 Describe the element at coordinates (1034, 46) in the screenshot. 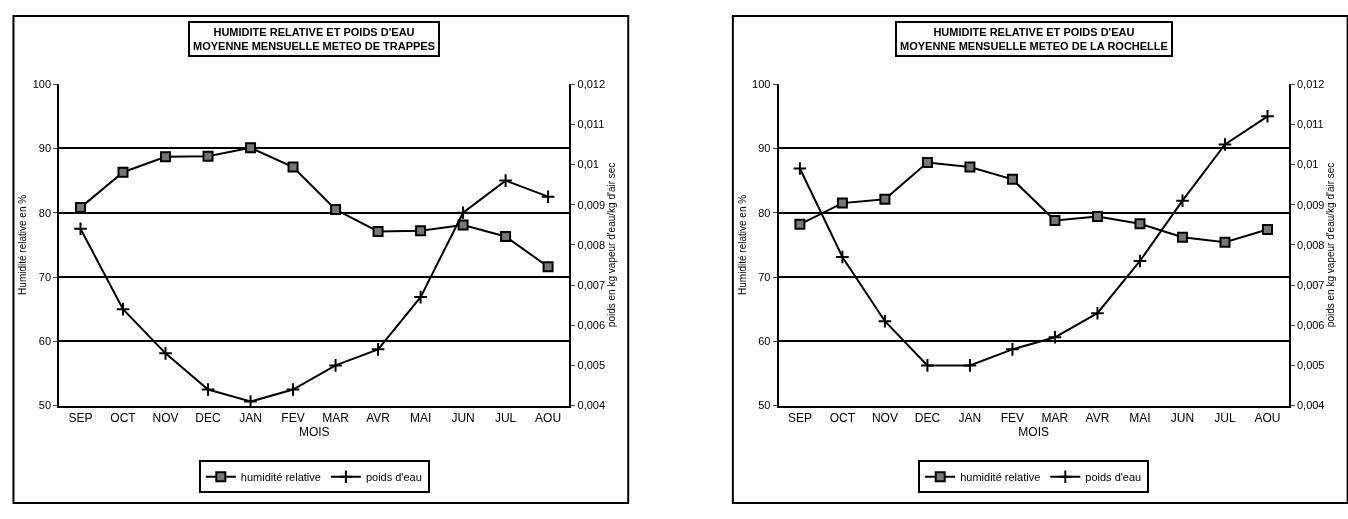

I see `chart-subtitle: MOYENNE MENSUELLE METEO DE LA ROCHELLE` at that location.